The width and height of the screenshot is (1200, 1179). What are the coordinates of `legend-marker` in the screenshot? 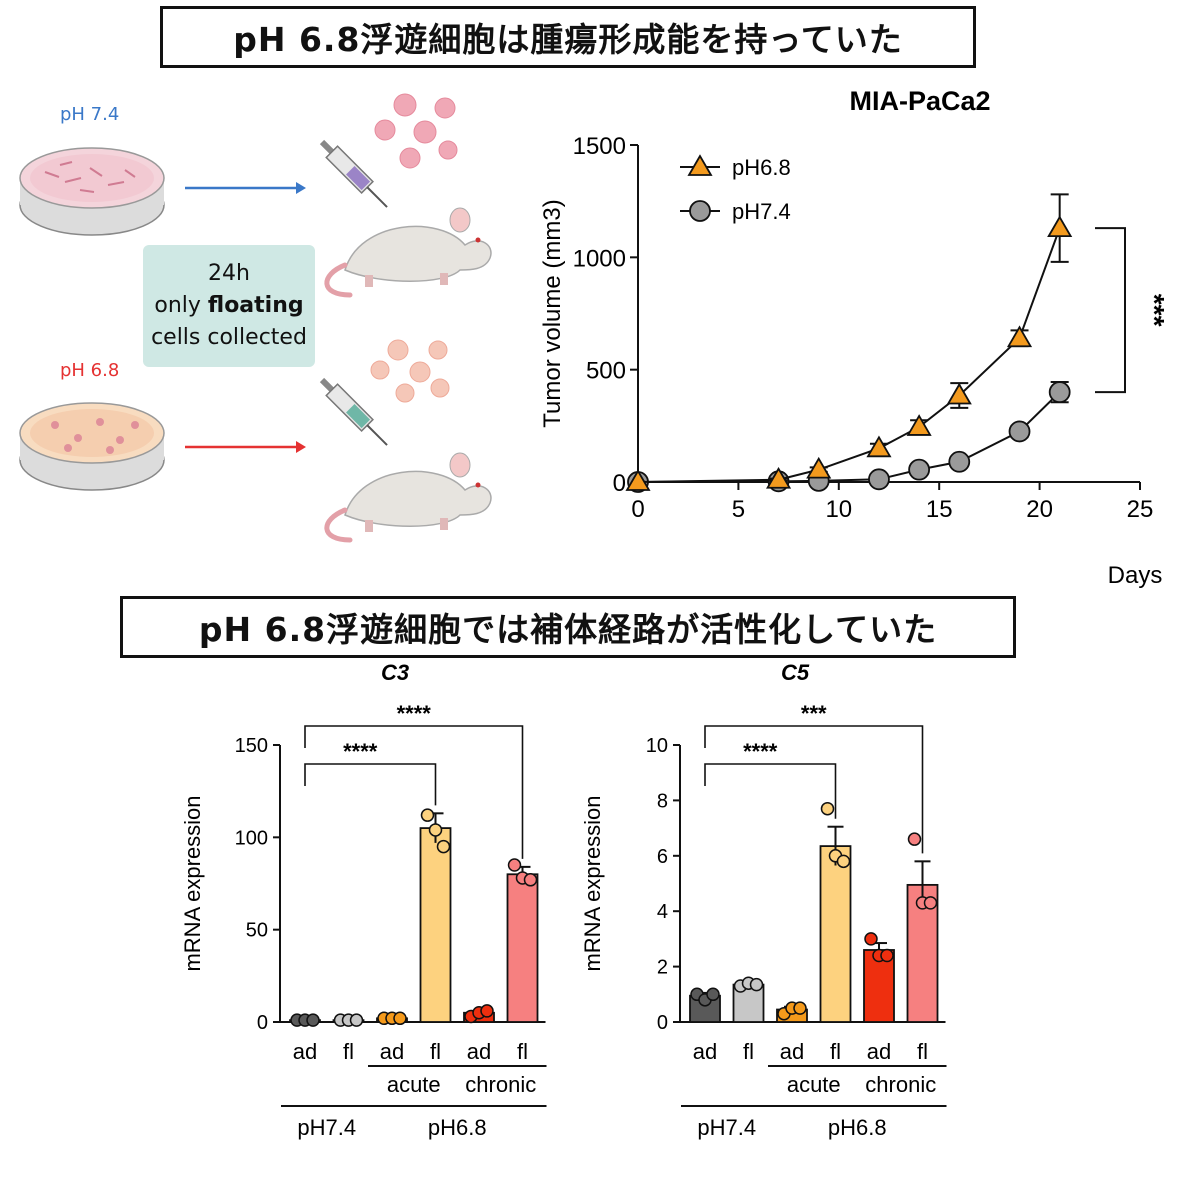 It's located at (700, 165).